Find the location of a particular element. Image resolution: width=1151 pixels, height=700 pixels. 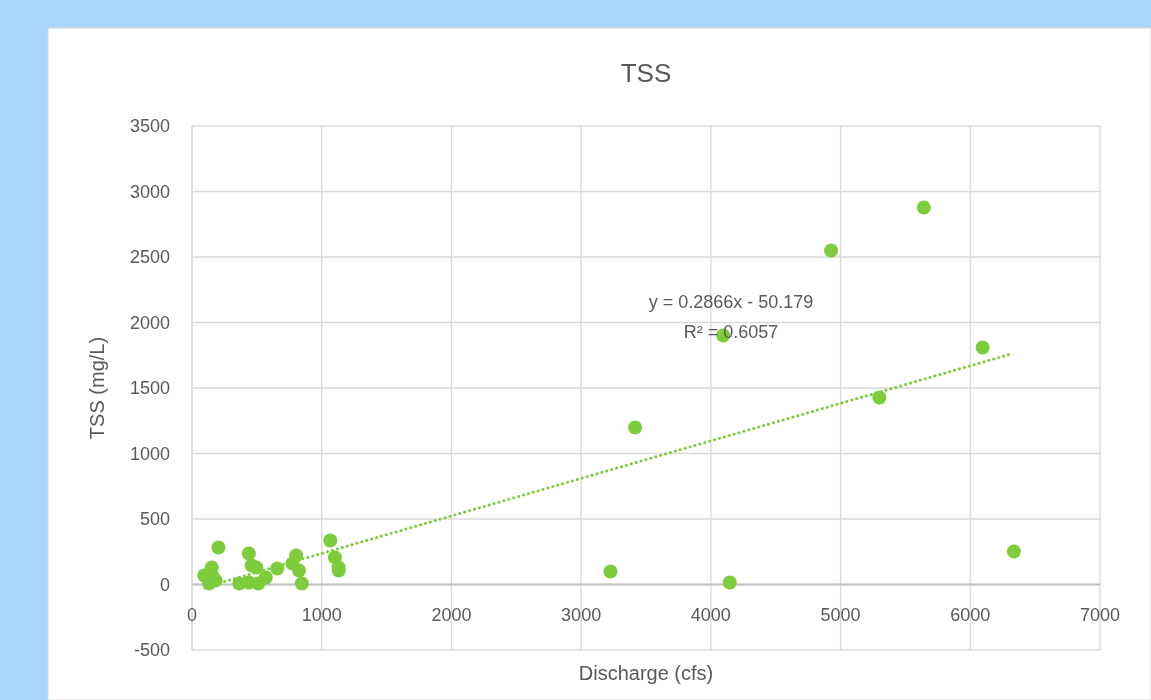

y-tick-label: 3000 is located at coordinates (149, 191).